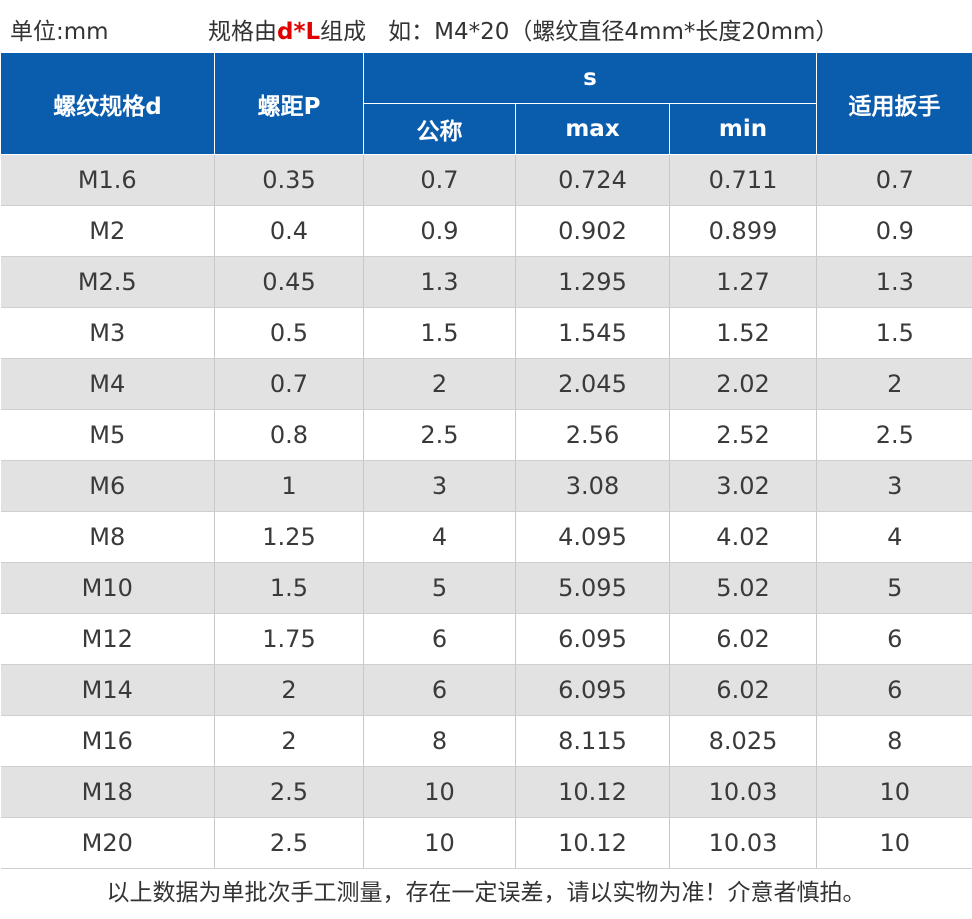  What do you see at coordinates (107, 282) in the screenshot?
I see `thread-spec-cell: M2.5` at bounding box center [107, 282].